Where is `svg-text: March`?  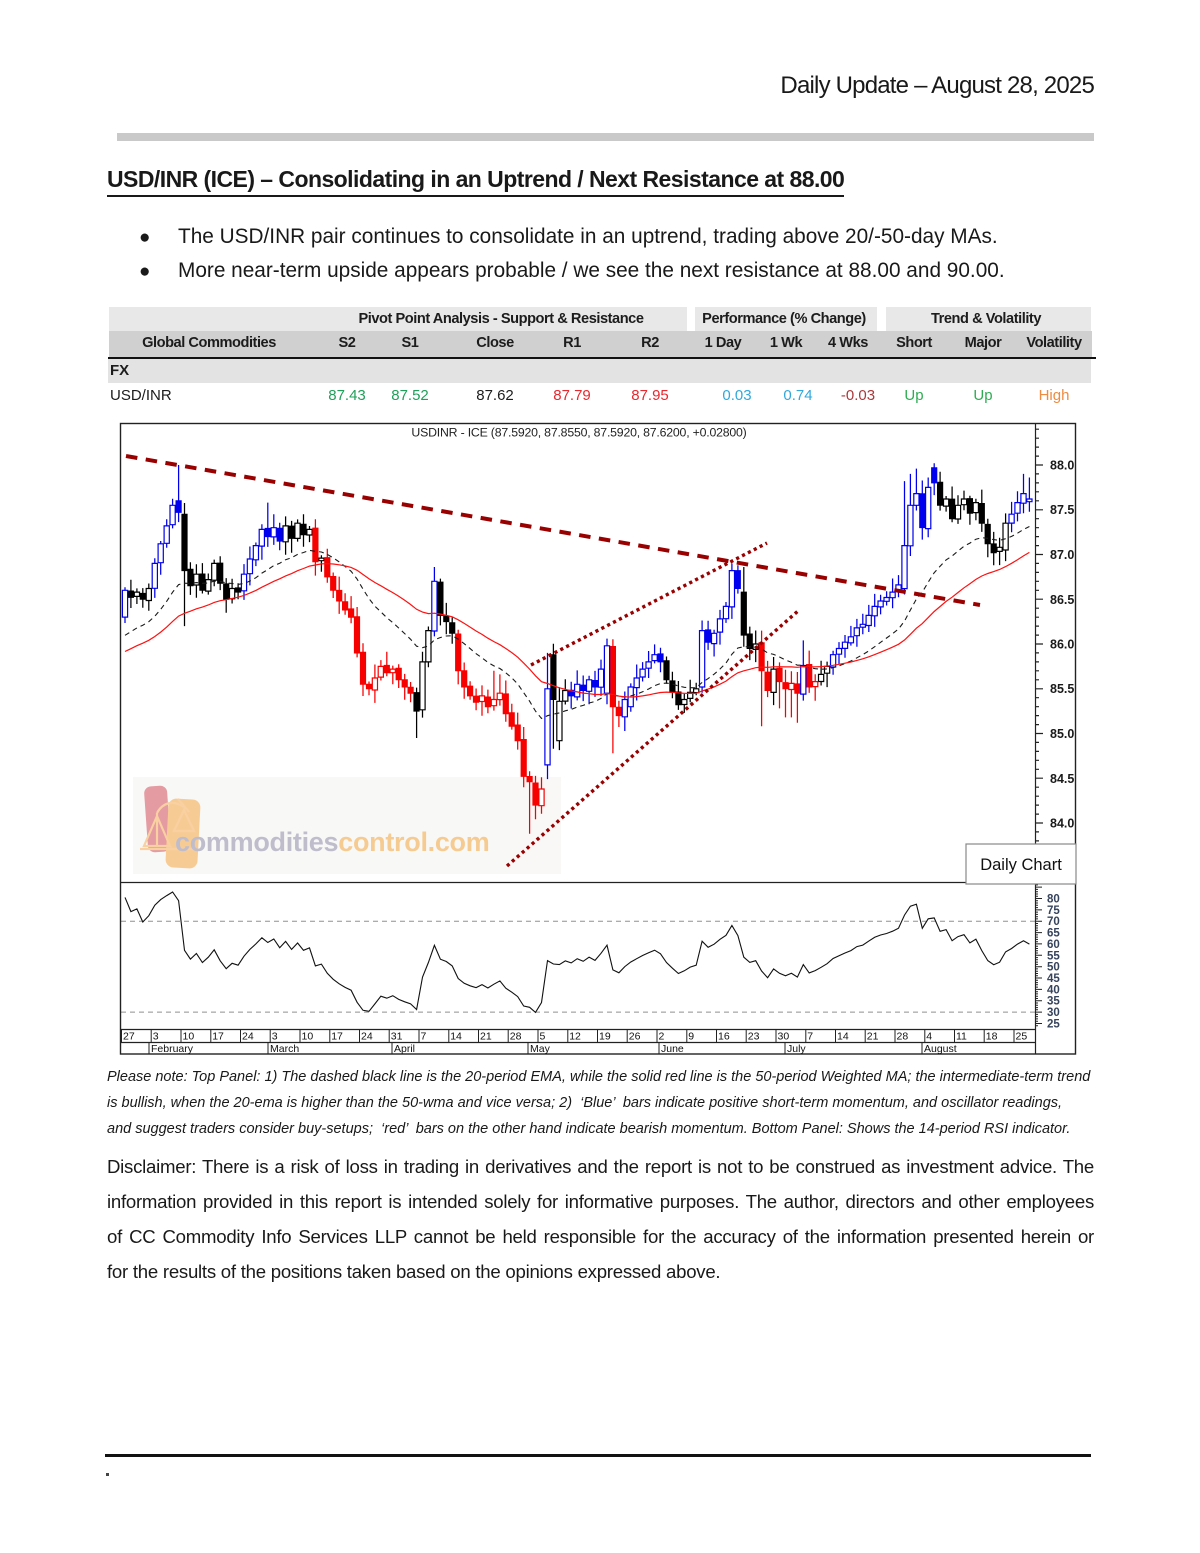
svg-text: March is located at coordinates (284, 1049).